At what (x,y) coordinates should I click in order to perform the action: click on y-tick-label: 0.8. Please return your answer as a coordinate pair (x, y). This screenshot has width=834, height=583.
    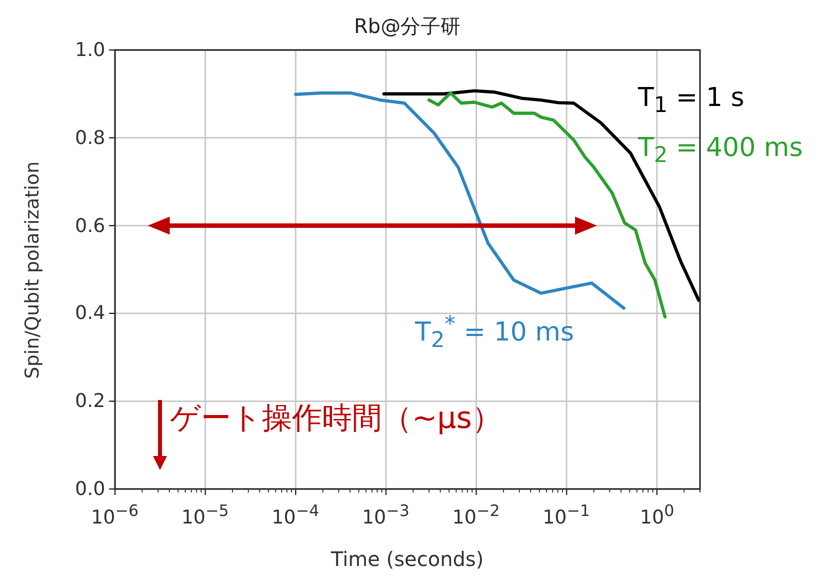
    Looking at the image, I should click on (90, 137).